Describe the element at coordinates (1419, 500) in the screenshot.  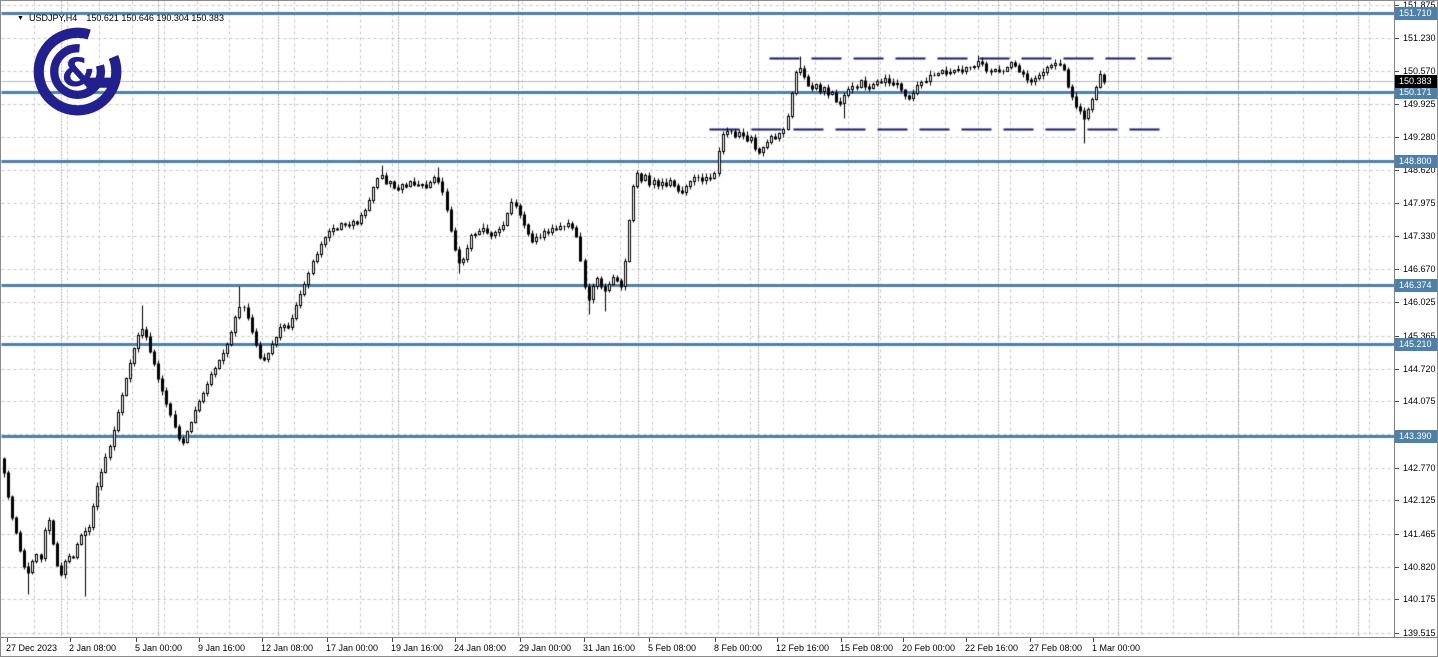
I see `price-tick-label: 142.125` at that location.